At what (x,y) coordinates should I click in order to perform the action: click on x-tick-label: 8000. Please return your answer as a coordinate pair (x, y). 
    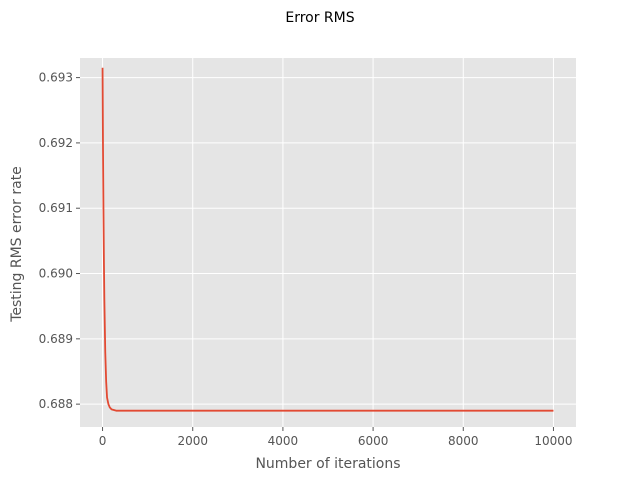
    Looking at the image, I should click on (463, 441).